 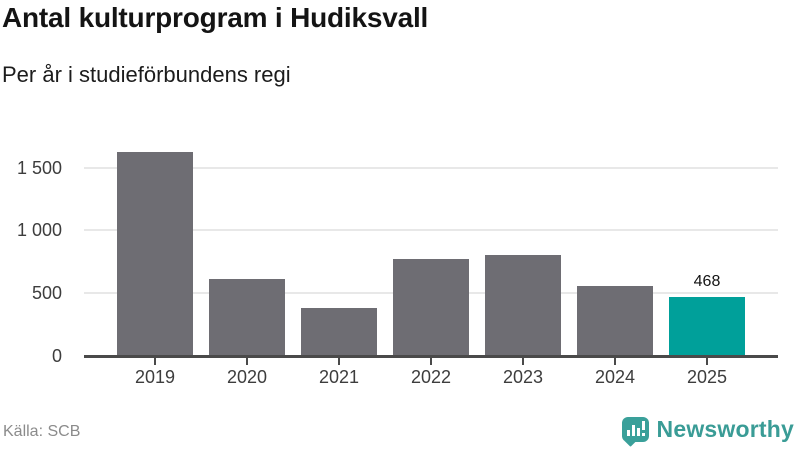 I want to click on x-axis-tick-label: 2025, so click(x=707, y=377).